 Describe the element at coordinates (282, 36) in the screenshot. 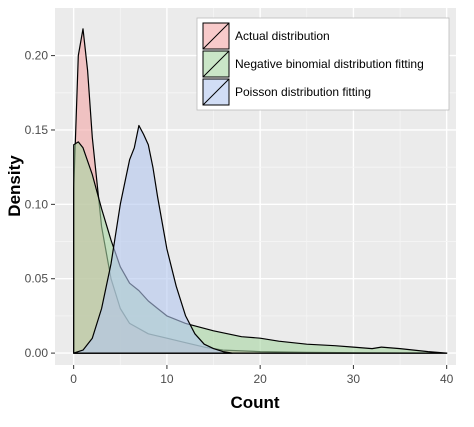

I see `legend-label: Actual distribution` at that location.